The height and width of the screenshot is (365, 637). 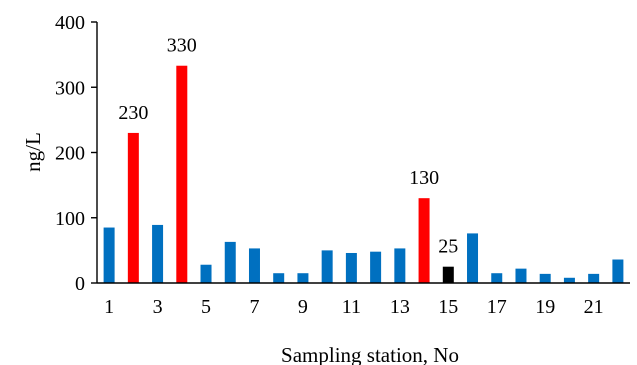 I want to click on x-axis-title: Sampling station, No, so click(x=370, y=354).